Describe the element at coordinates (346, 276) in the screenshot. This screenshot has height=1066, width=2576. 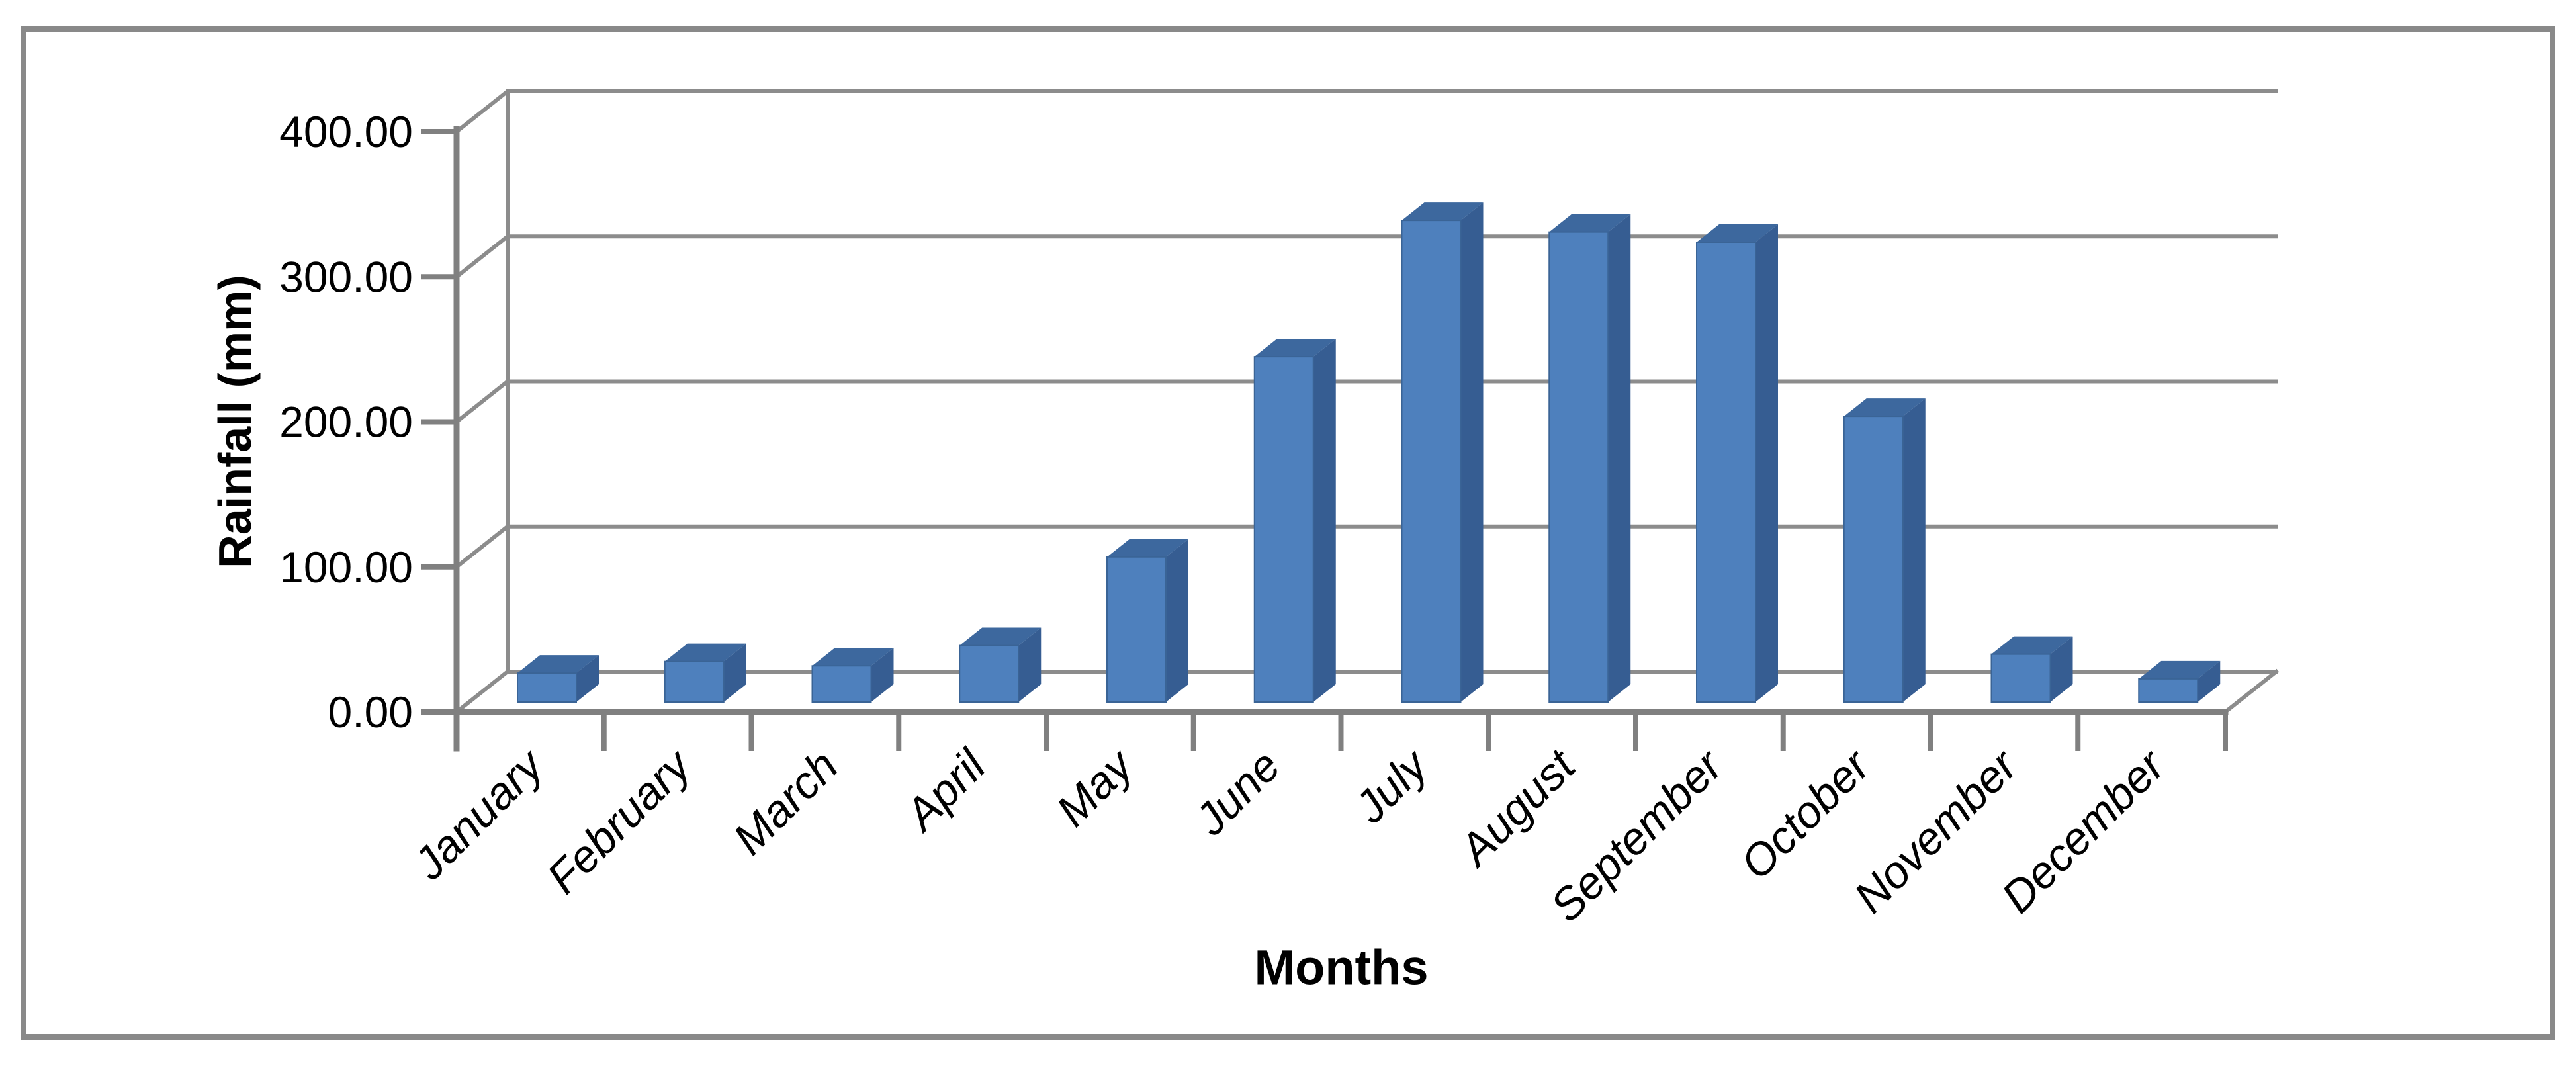
I see `y-tick-label: 300.00` at that location.